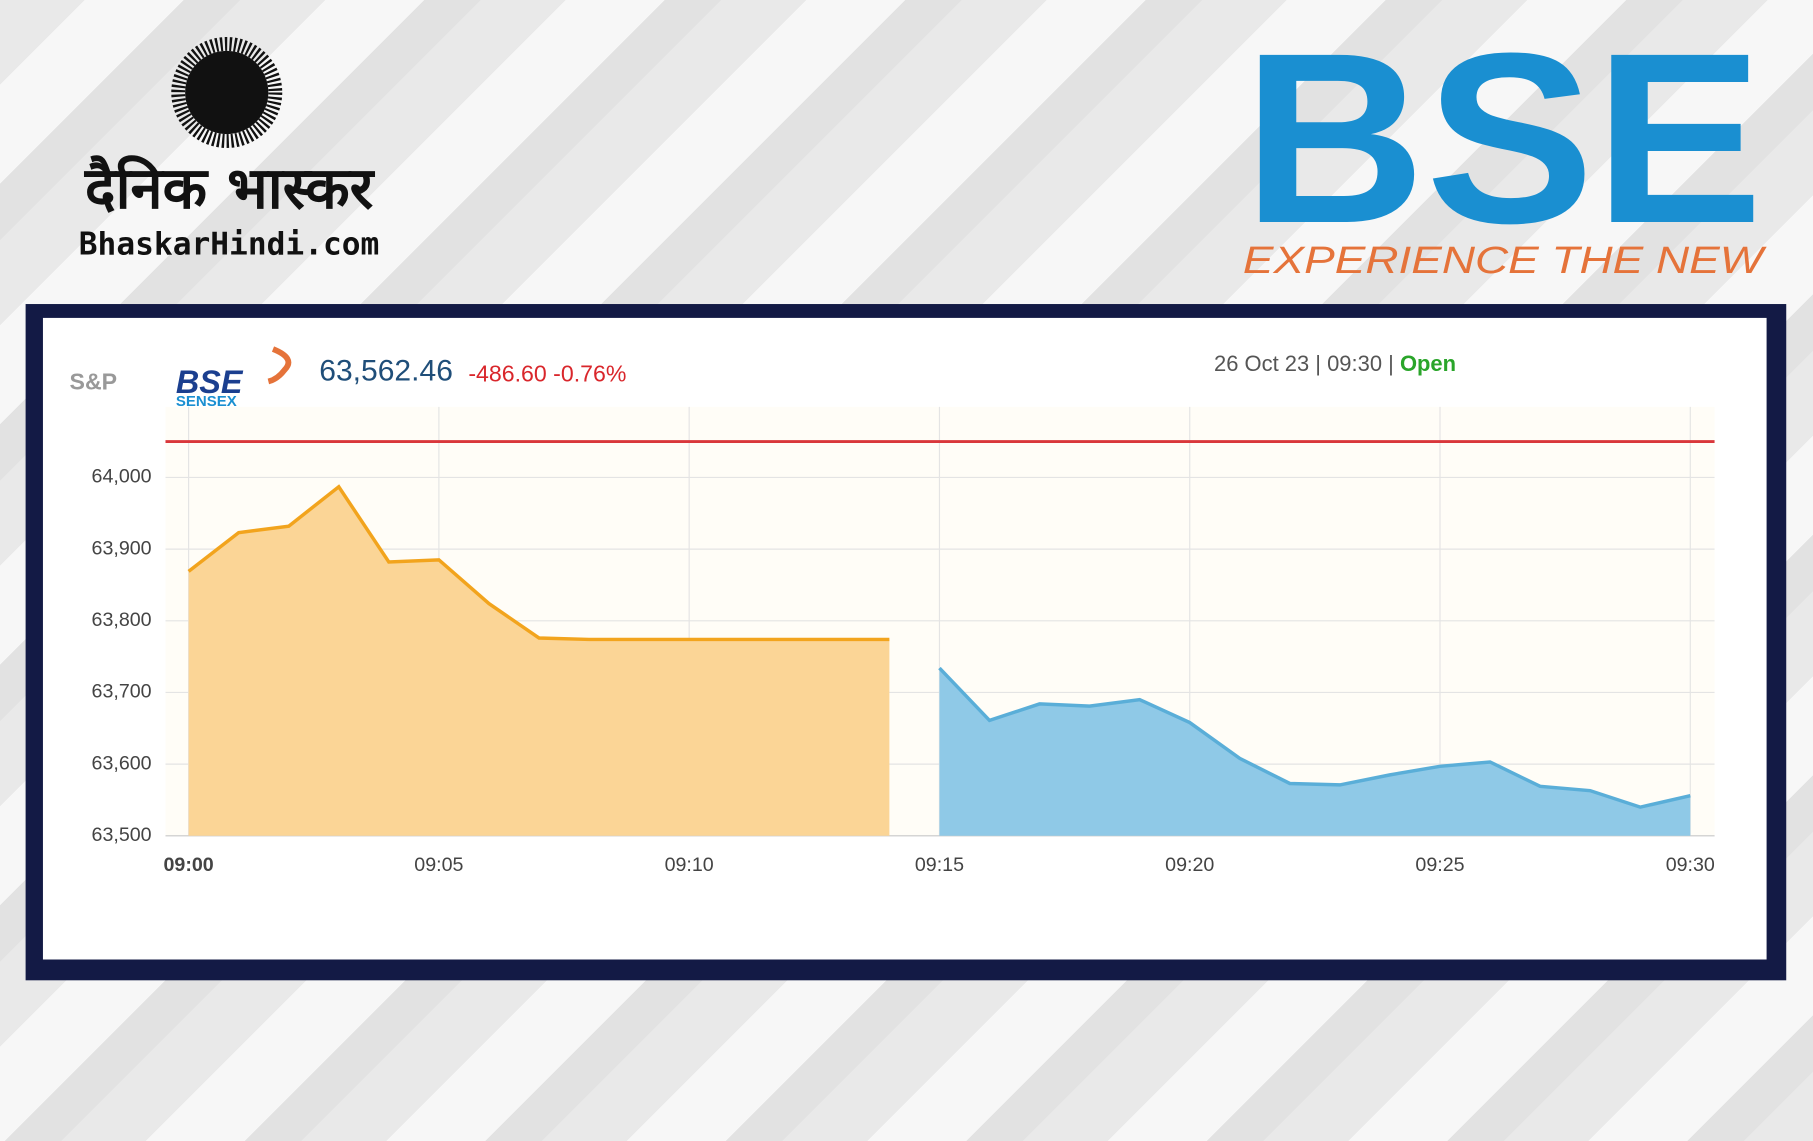 The height and width of the screenshot is (1141, 1813). What do you see at coordinates (689, 865) in the screenshot?
I see `x-tick-label: 09:10` at bounding box center [689, 865].